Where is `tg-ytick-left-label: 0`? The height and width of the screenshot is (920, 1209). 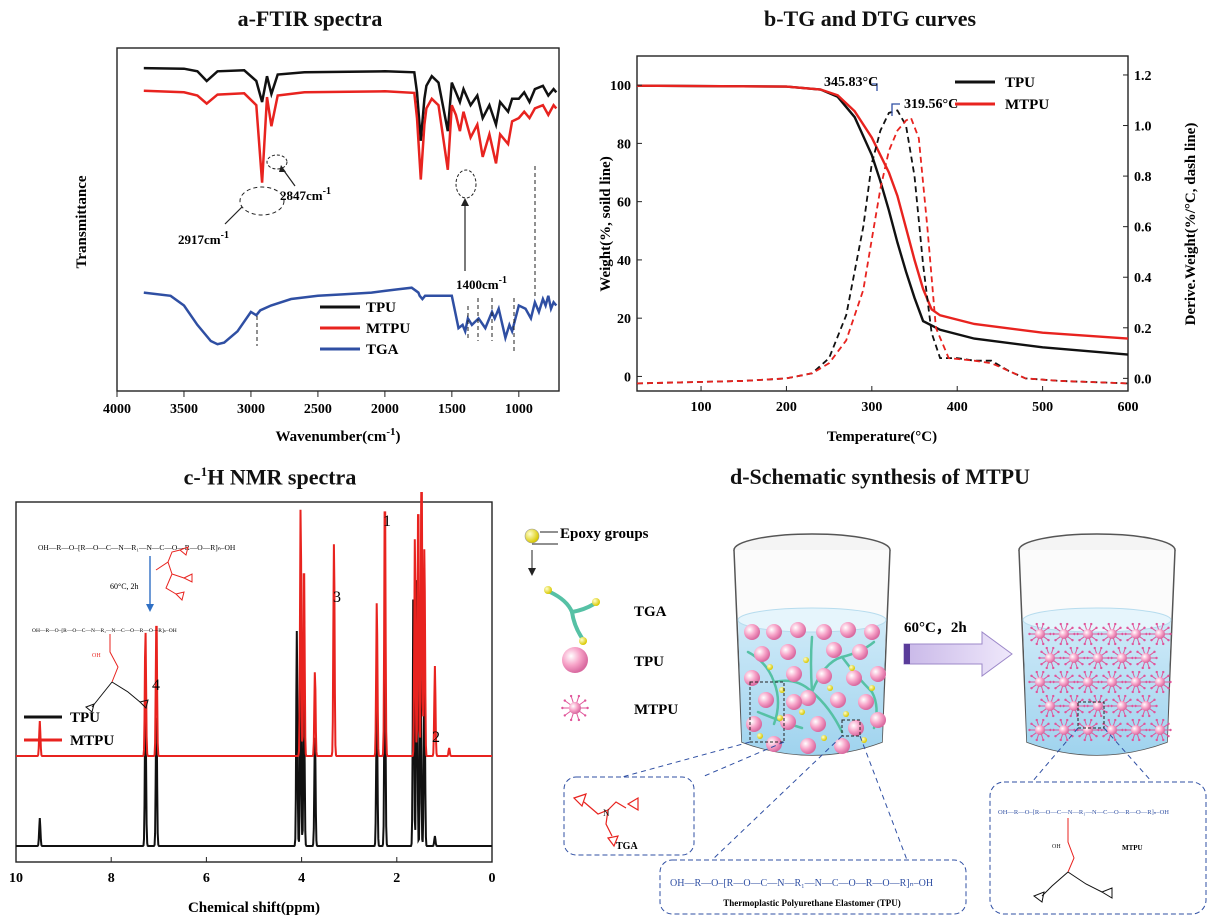
tg-ytick-left-label: 0 is located at coordinates (627, 377).